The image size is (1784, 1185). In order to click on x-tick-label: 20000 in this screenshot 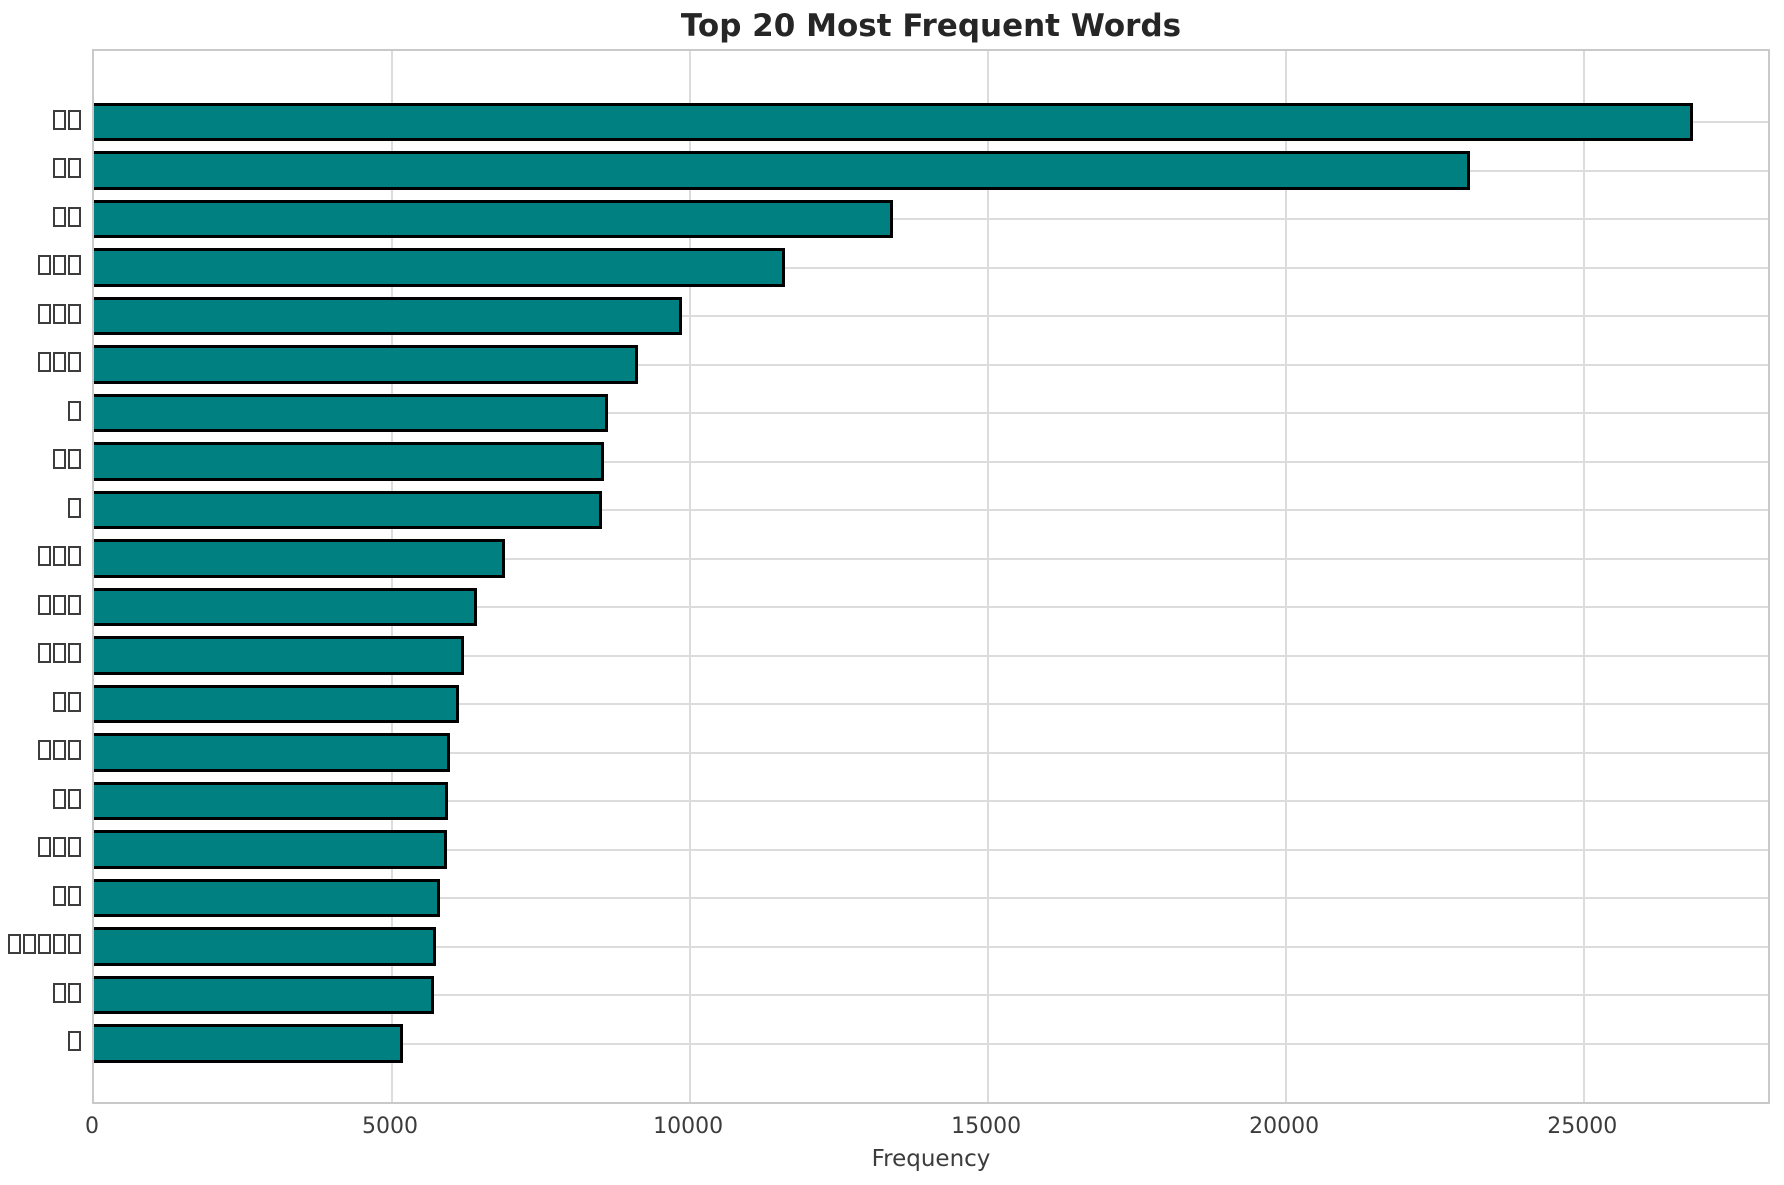, I will do `click(1284, 1126)`.